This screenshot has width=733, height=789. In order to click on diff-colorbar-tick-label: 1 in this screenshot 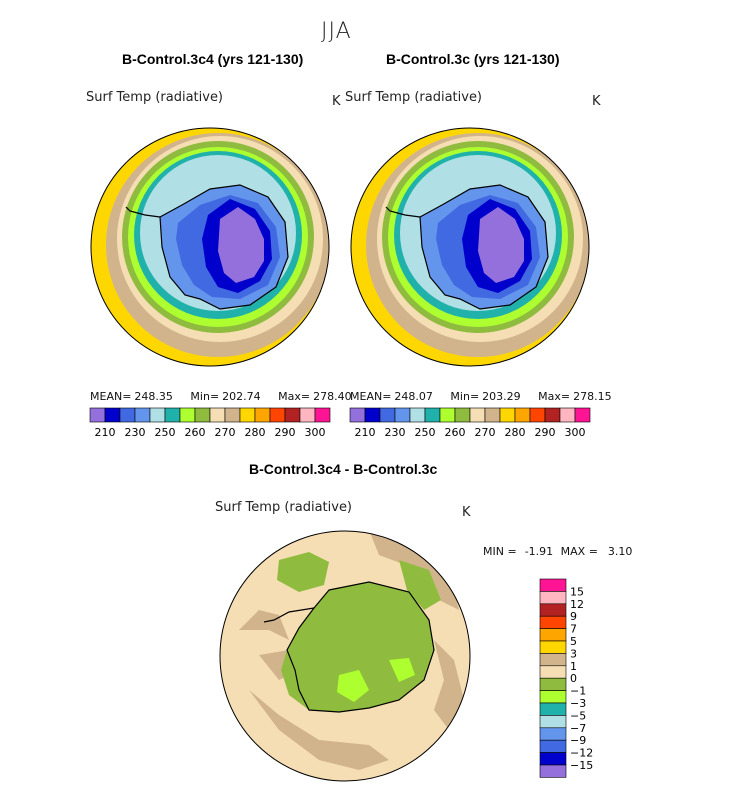, I will do `click(573, 666)`.